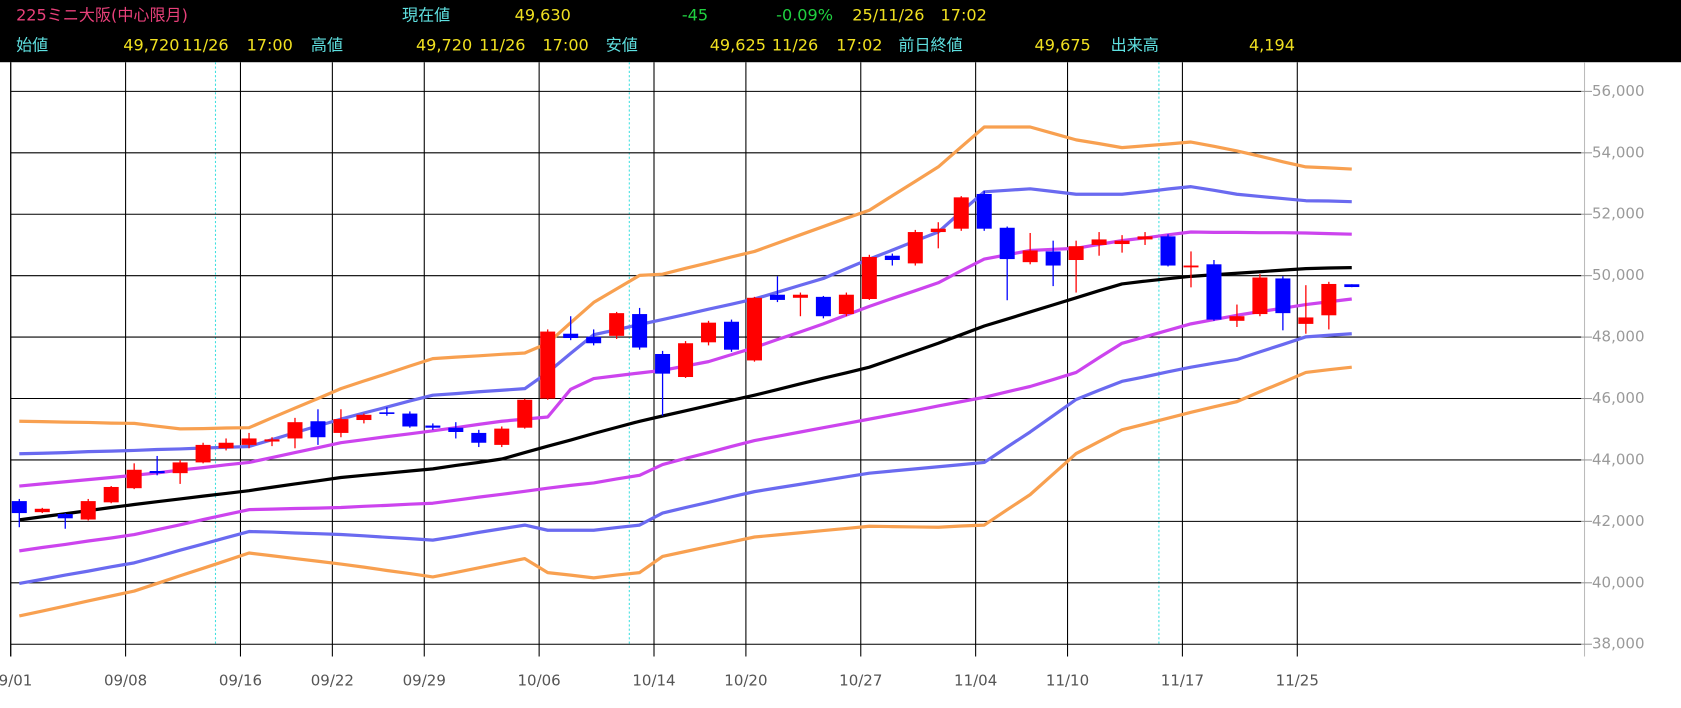  I want to click on volume-label: 出来高, so click(1135, 45).